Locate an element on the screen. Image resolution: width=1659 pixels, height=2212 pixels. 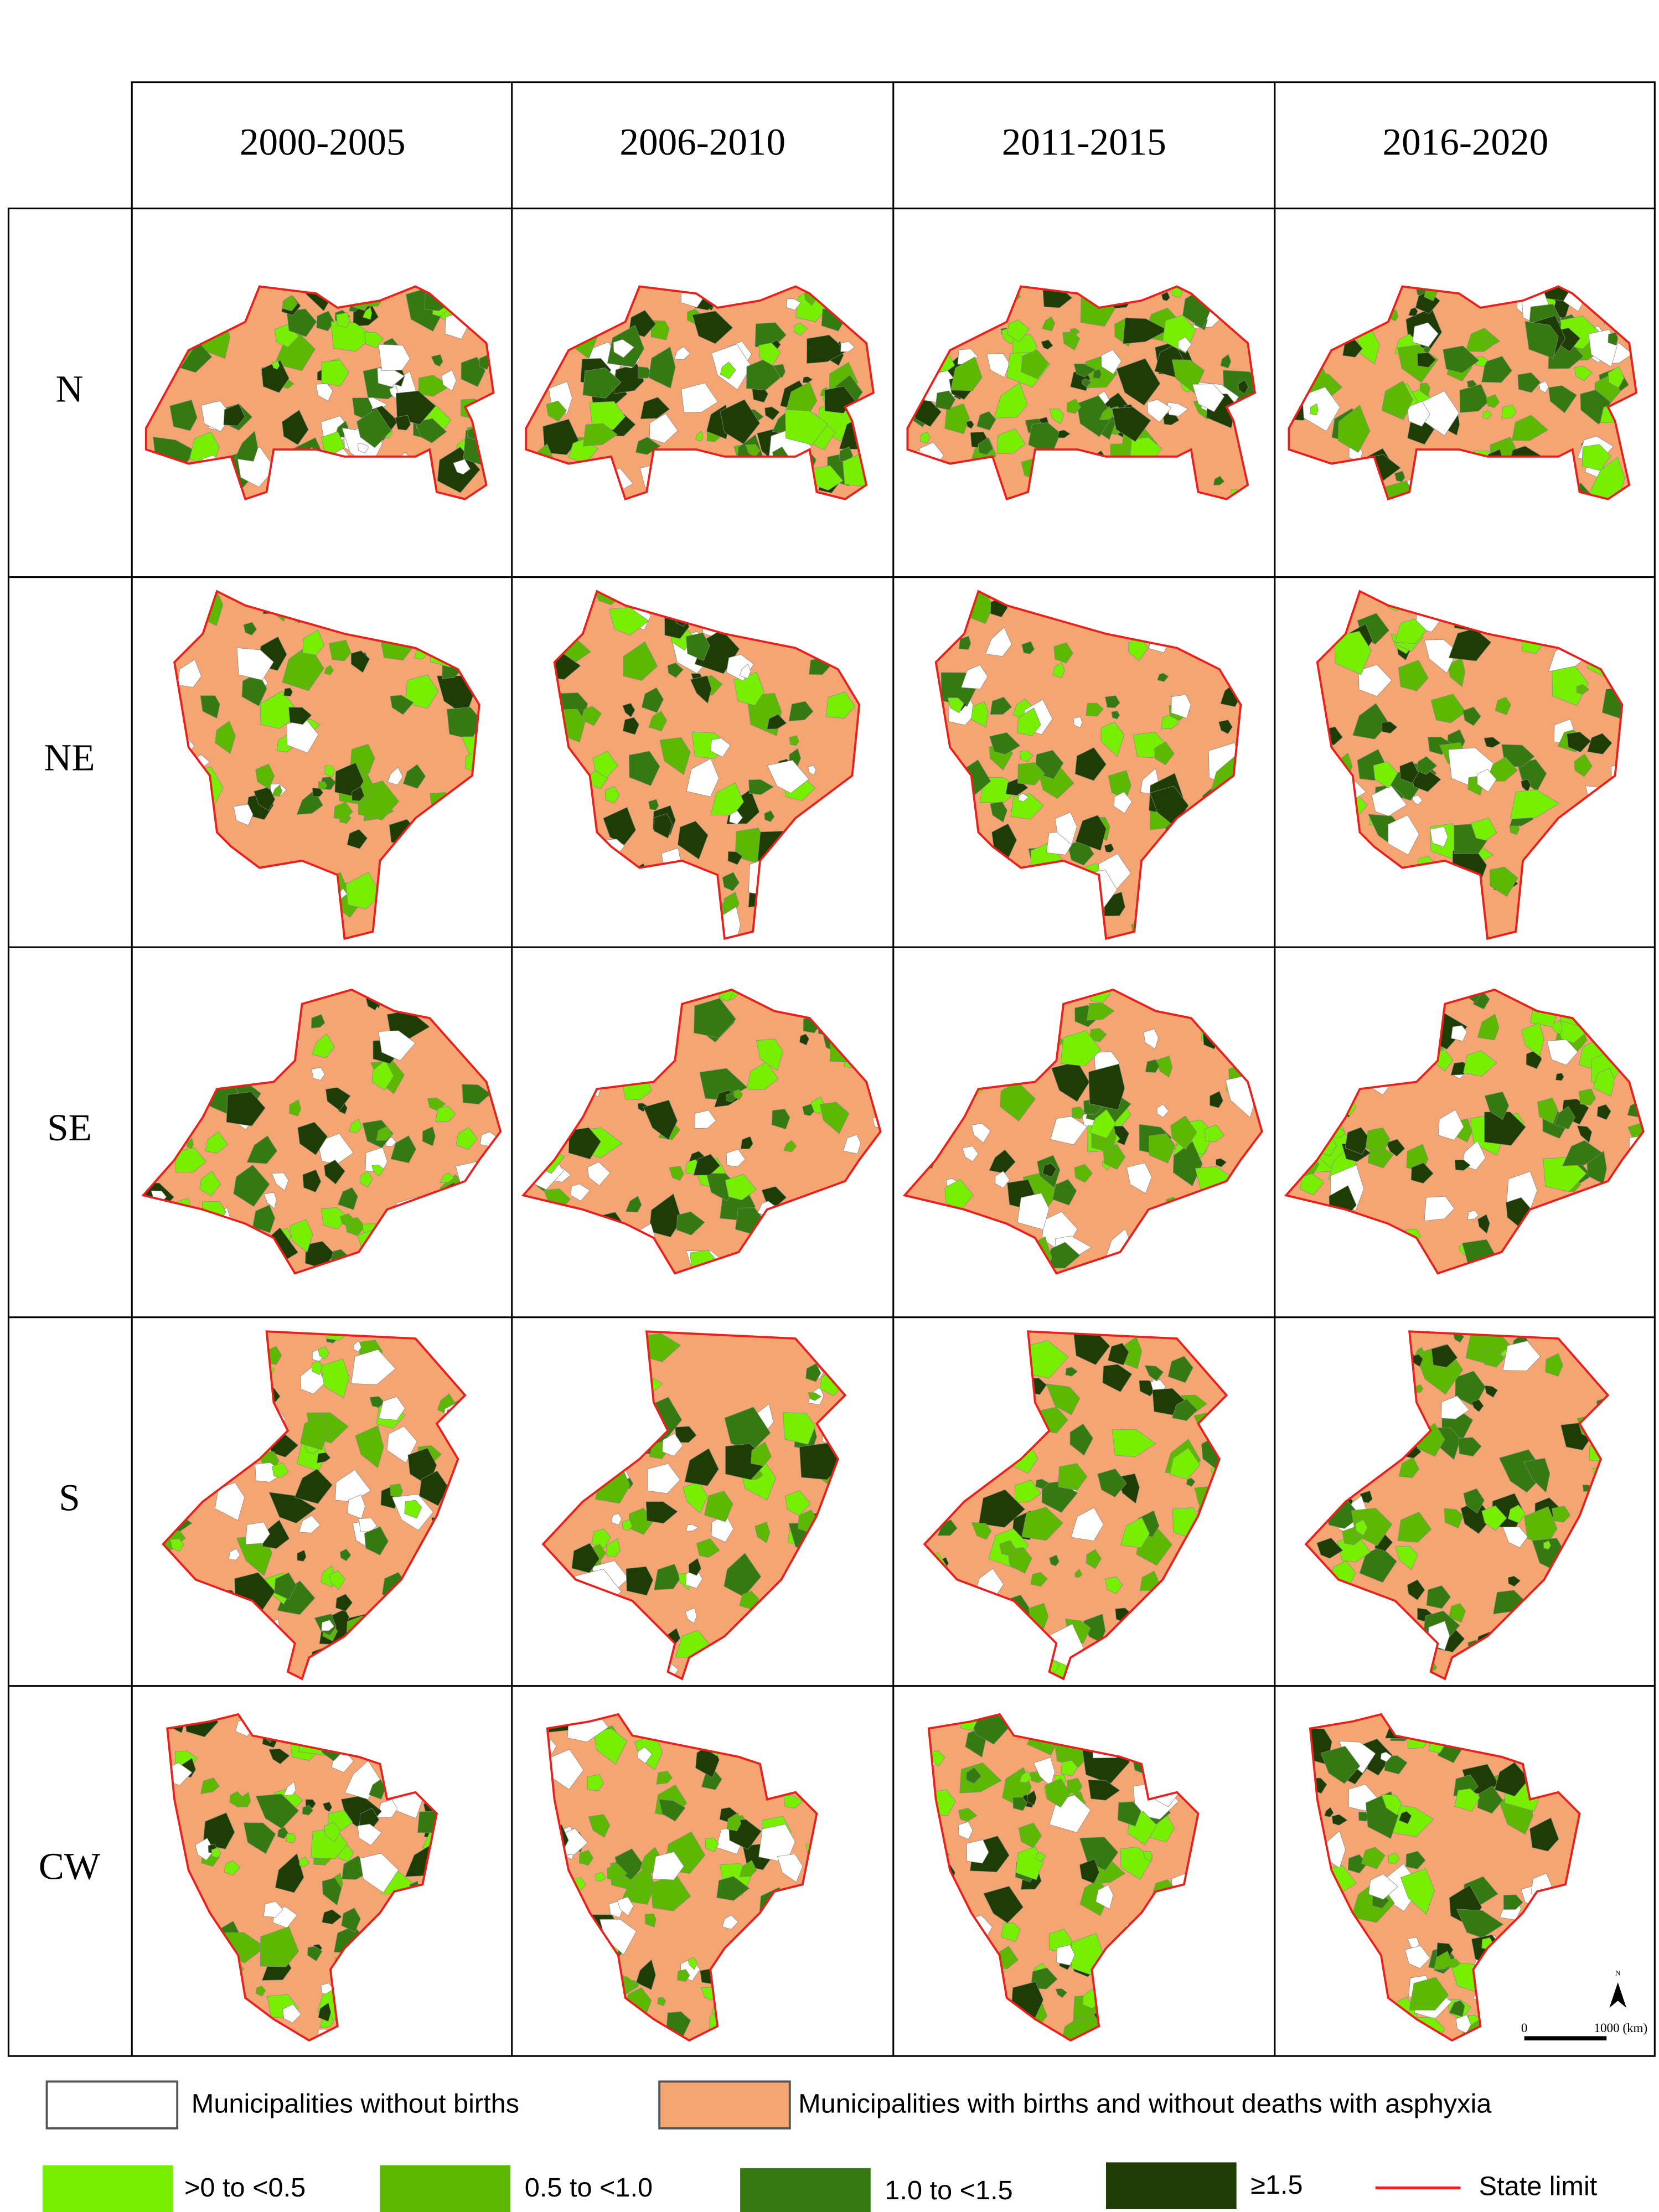
legend-label: >0 to <0.5 is located at coordinates (245, 2188).